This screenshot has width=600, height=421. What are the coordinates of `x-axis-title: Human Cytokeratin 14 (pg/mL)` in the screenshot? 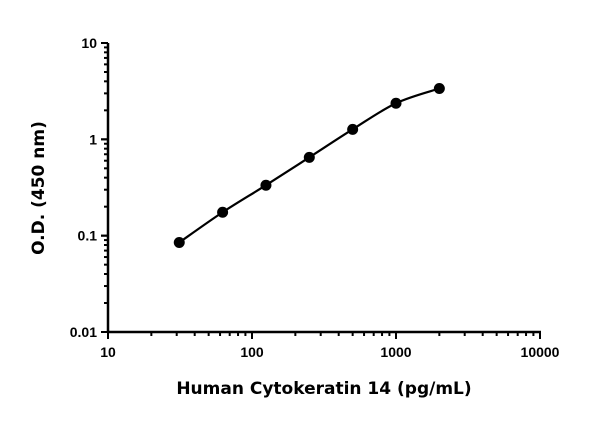 It's located at (323, 389).